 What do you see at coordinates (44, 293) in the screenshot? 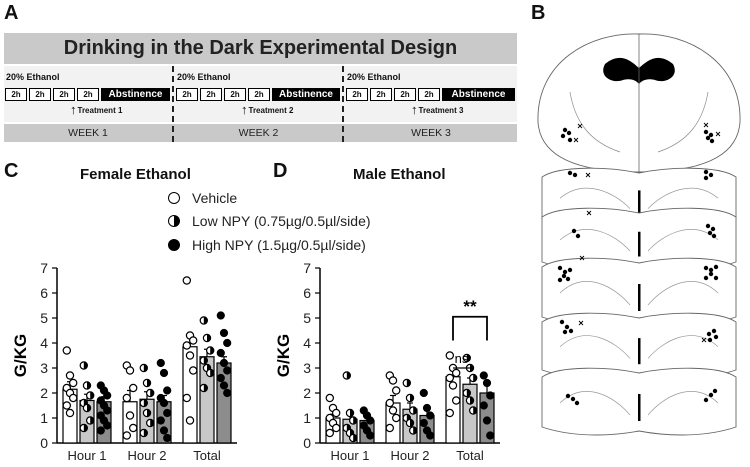
I see `y-tick-label: 6` at bounding box center [44, 293].